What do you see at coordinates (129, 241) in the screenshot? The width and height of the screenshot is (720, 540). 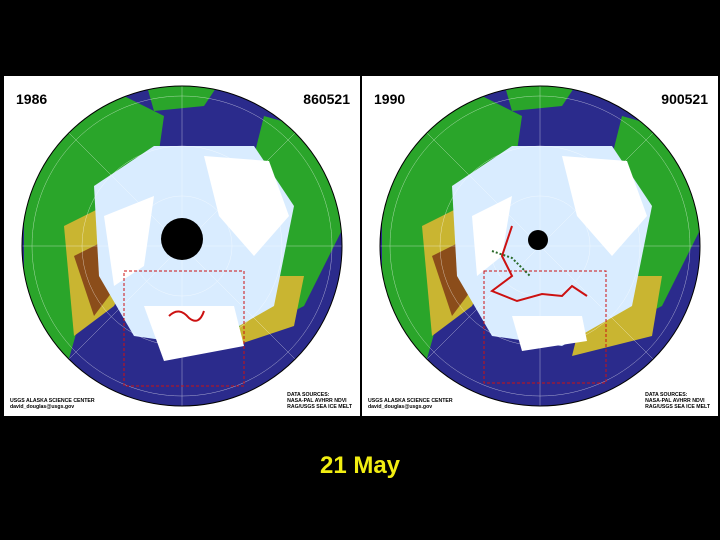 I see `snow-siberia` at bounding box center [129, 241].